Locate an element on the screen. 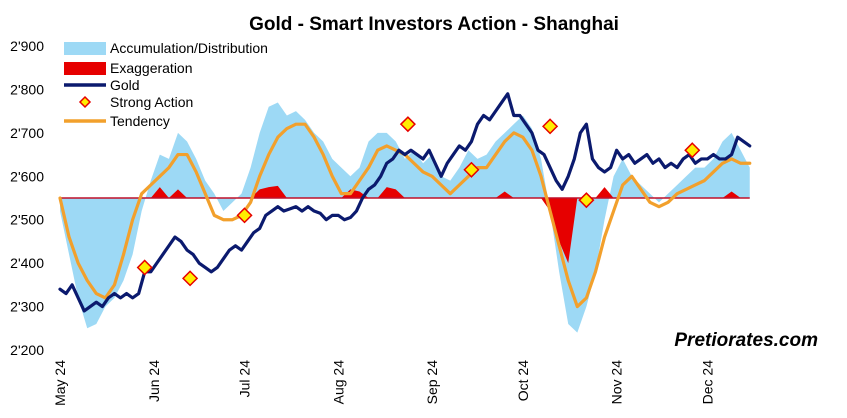  y-tick-label: 2'200 is located at coordinates (27, 350).